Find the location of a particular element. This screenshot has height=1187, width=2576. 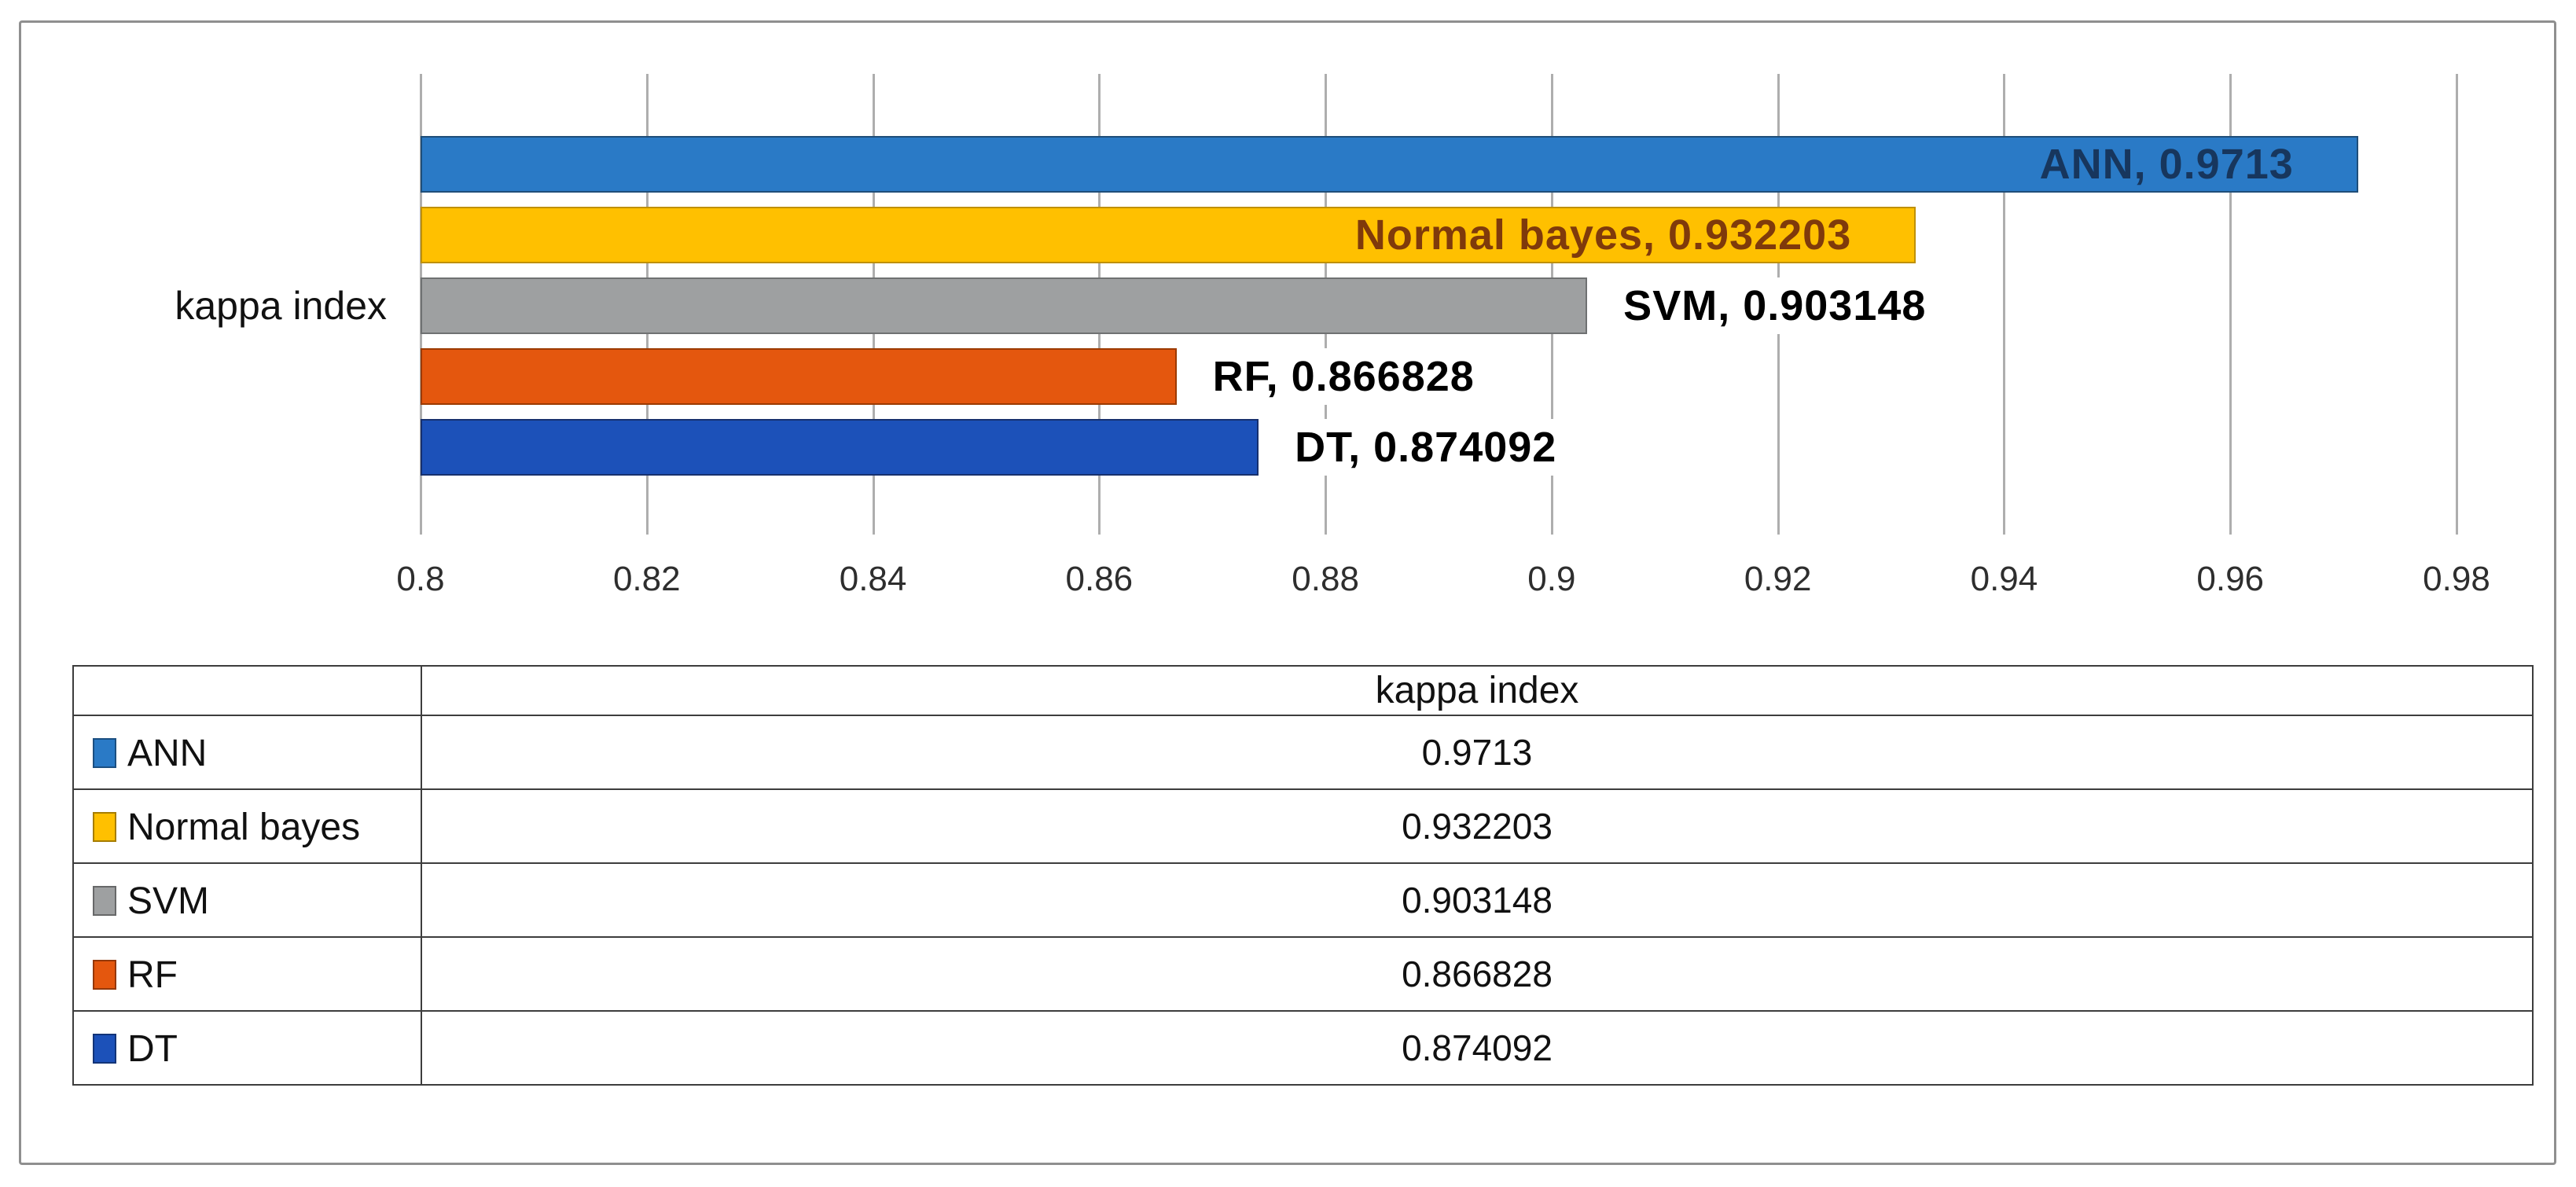

table-row-ann: ANN 0.9713 is located at coordinates (1303, 752).